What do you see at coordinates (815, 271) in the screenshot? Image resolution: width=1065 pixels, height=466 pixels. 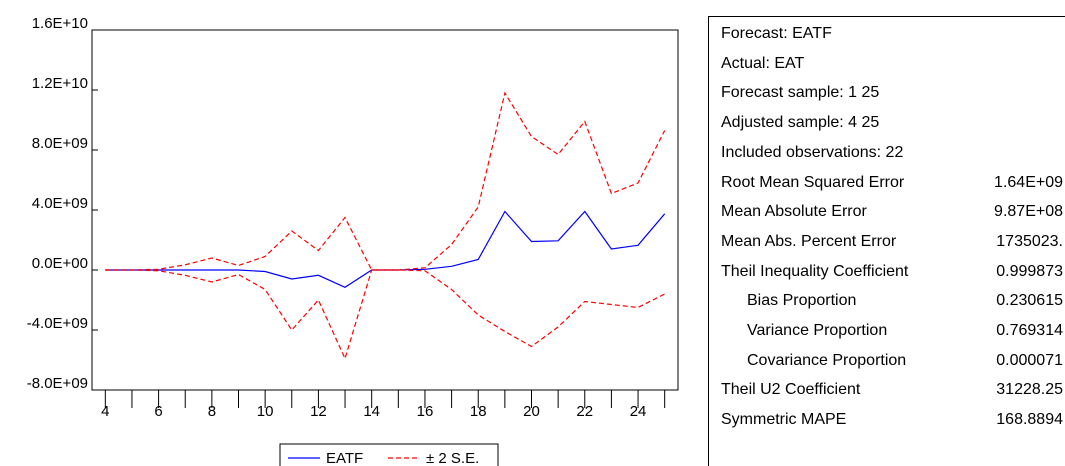 I see `stat-label: Theil Inequality Coefficient` at bounding box center [815, 271].